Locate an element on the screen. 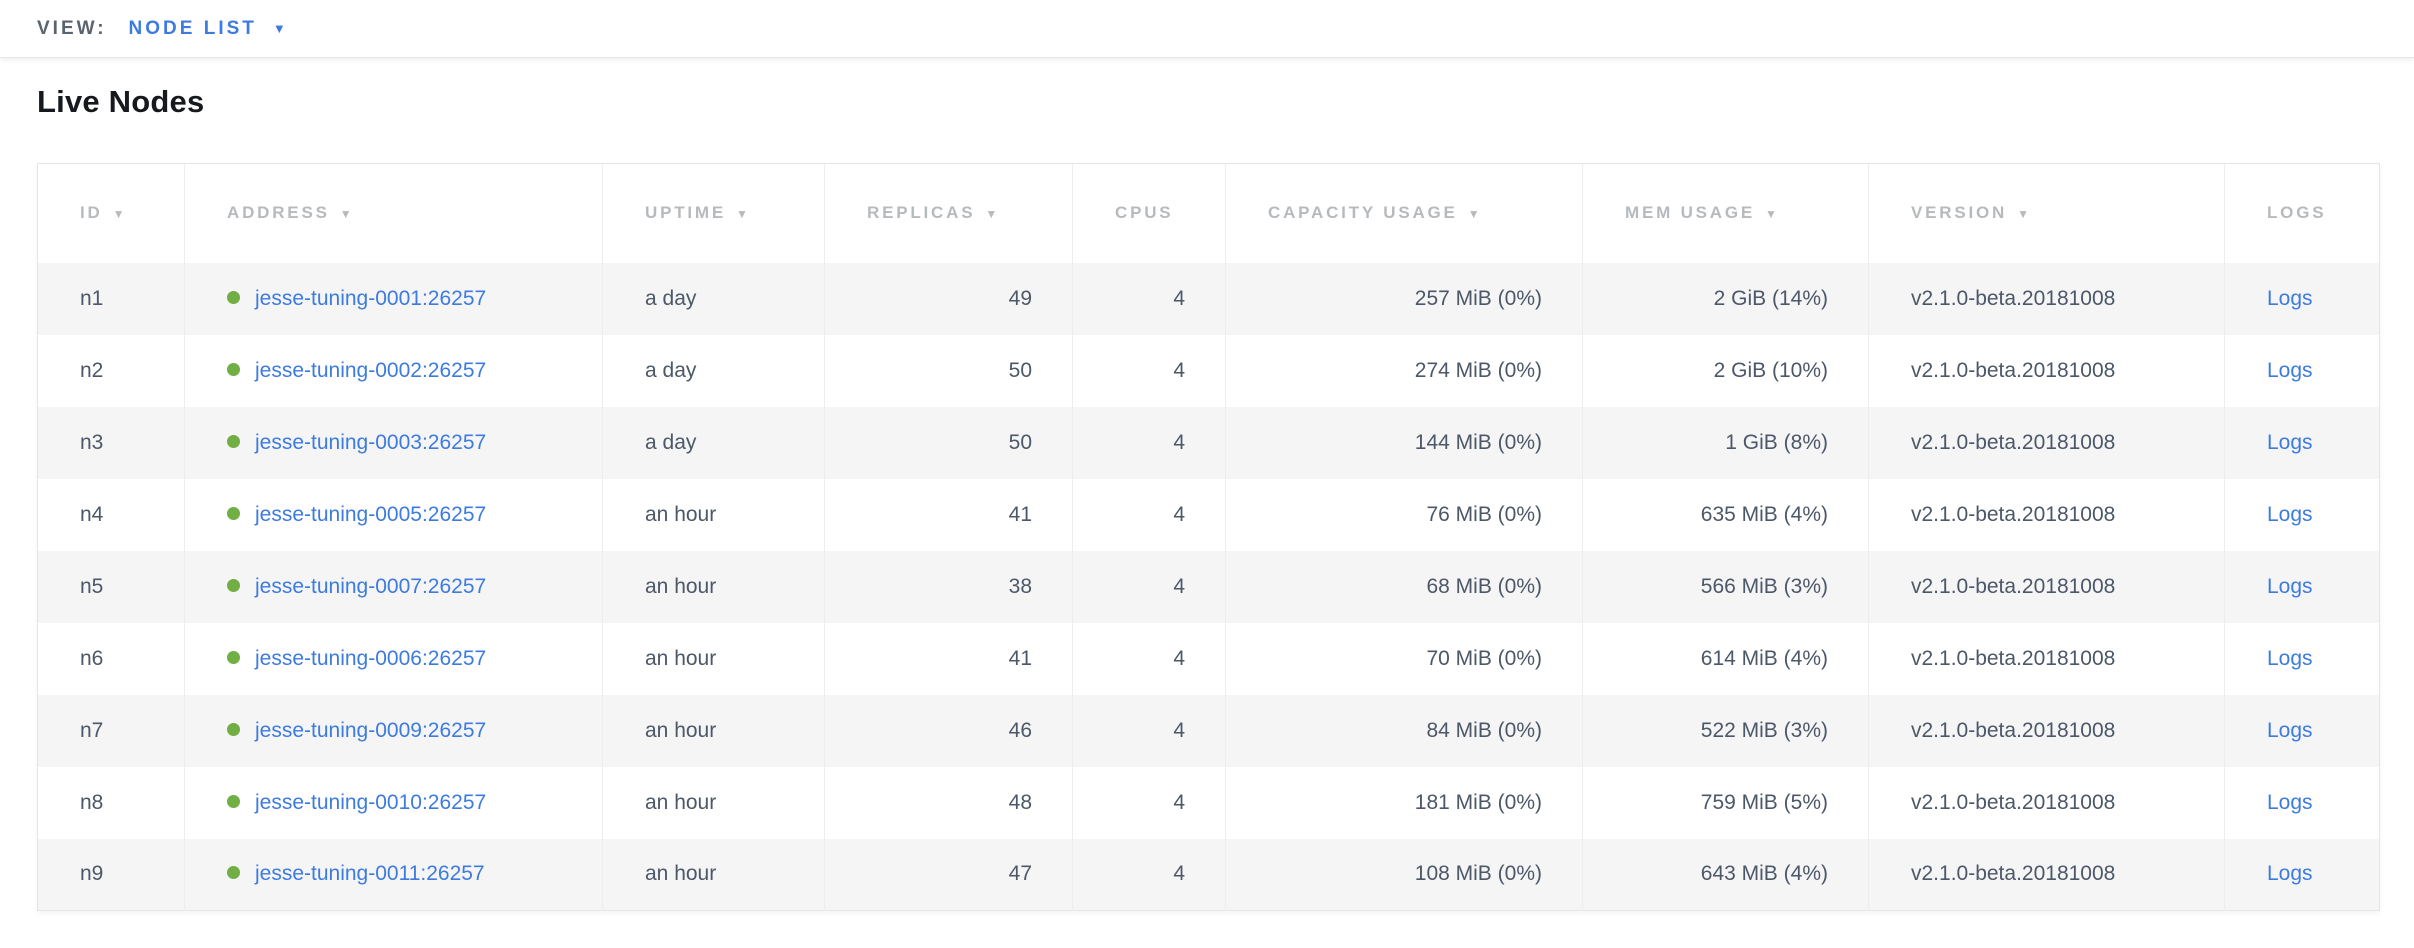  column-header-mem-usage: MEM USAGE ▼ is located at coordinates (1725, 213).